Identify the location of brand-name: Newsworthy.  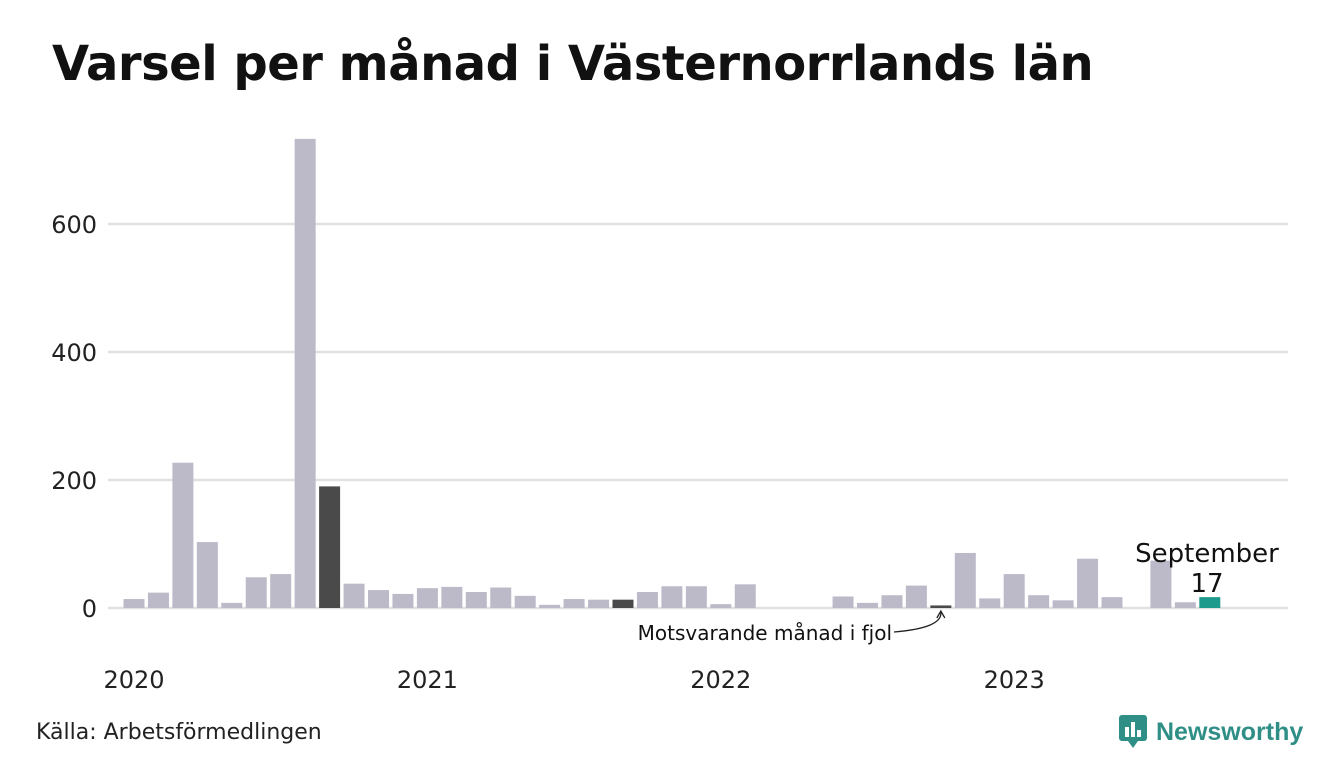
(1230, 731).